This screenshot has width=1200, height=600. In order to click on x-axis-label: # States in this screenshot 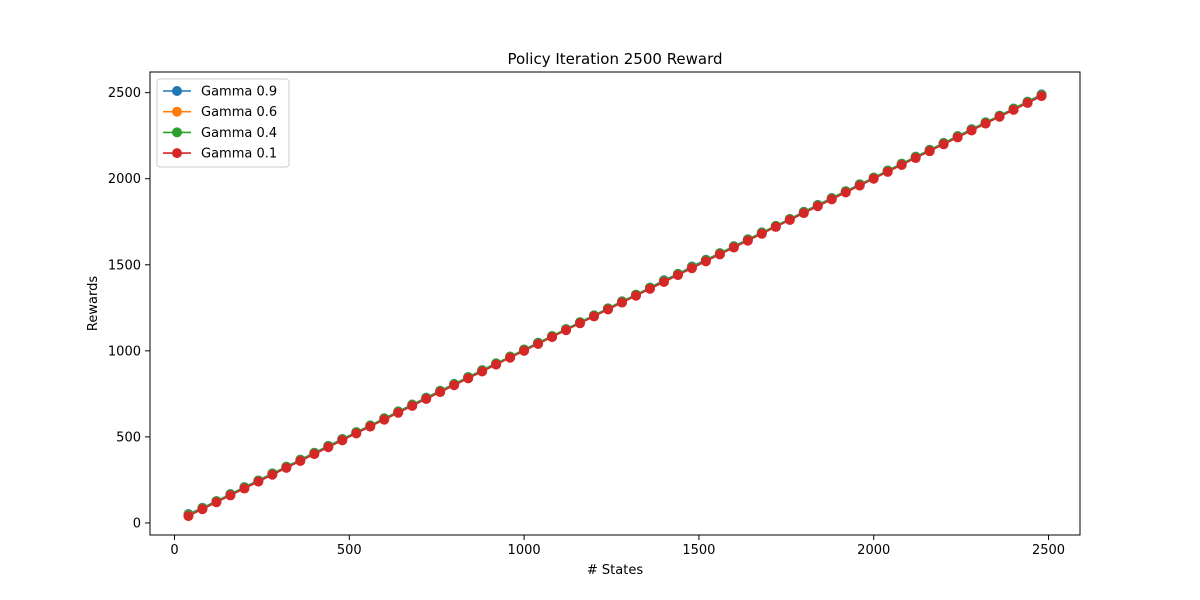, I will do `click(615, 570)`.